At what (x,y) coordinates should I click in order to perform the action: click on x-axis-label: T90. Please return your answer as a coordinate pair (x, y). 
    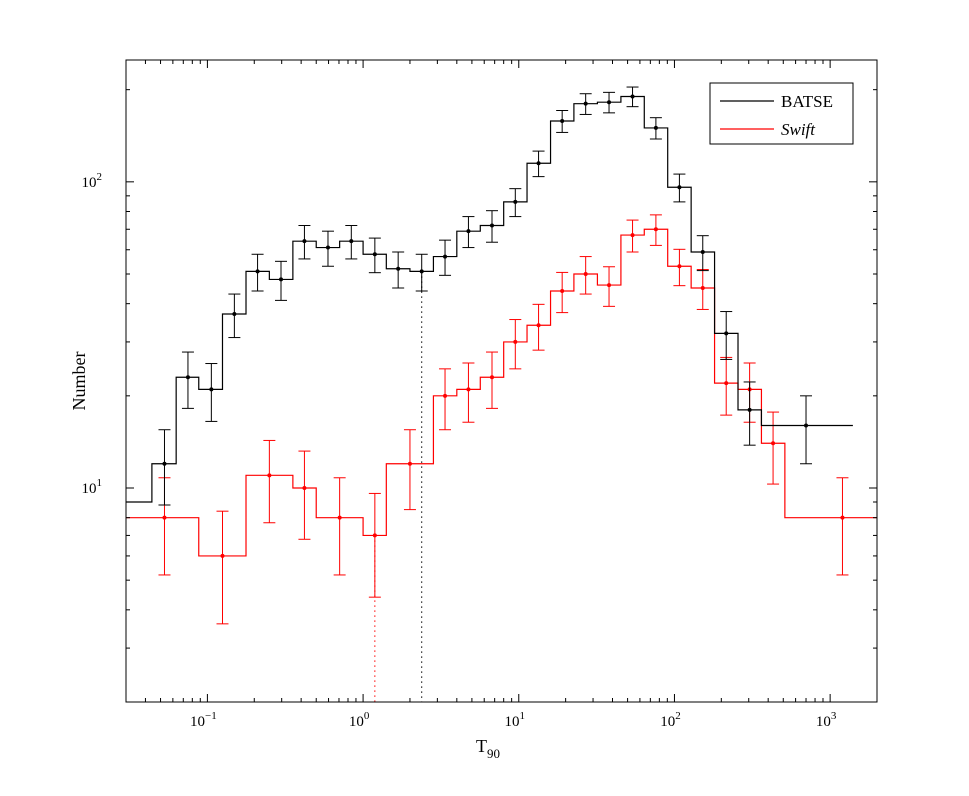
    Looking at the image, I should click on (488, 748).